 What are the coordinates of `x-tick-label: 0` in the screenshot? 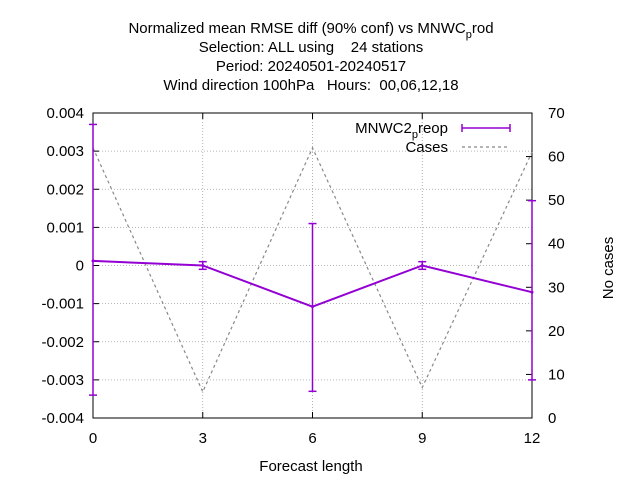 It's located at (93, 438).